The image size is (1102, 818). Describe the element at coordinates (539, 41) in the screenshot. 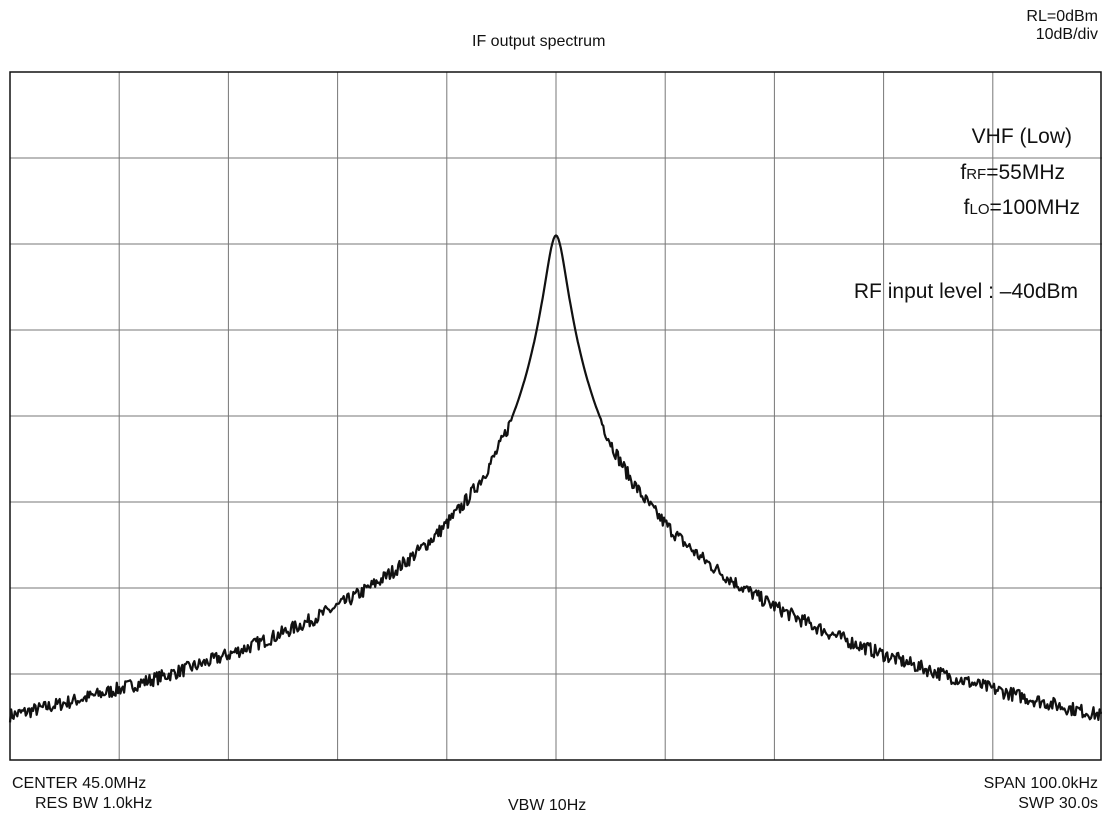

I see `chart-title: IF output spectrum` at that location.